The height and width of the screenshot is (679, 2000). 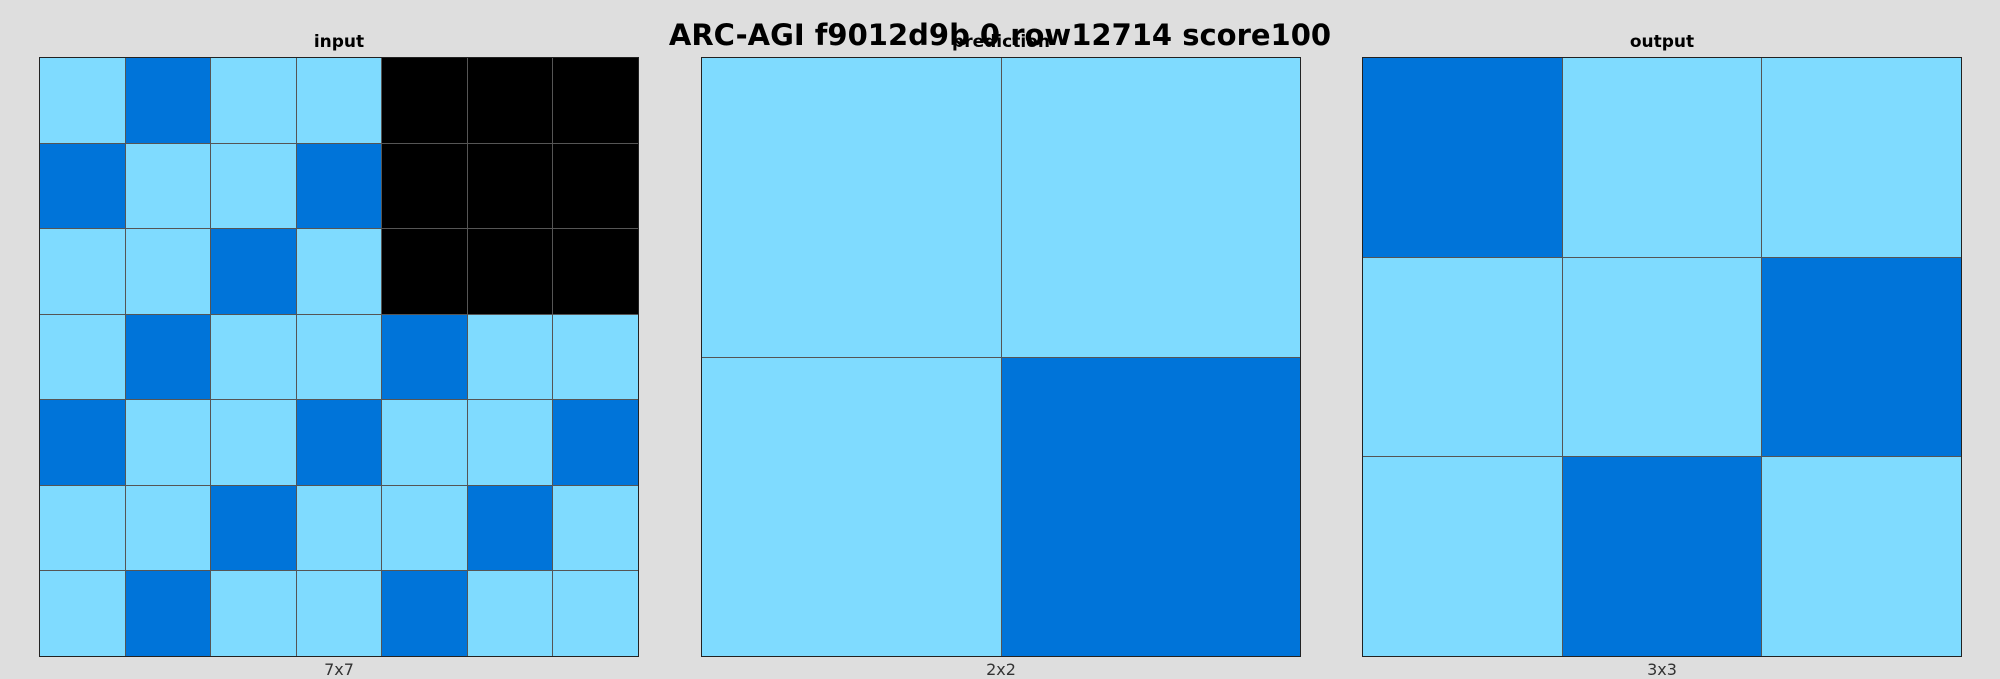 I want to click on input-cell-r1-c0, so click(x=82, y=186).